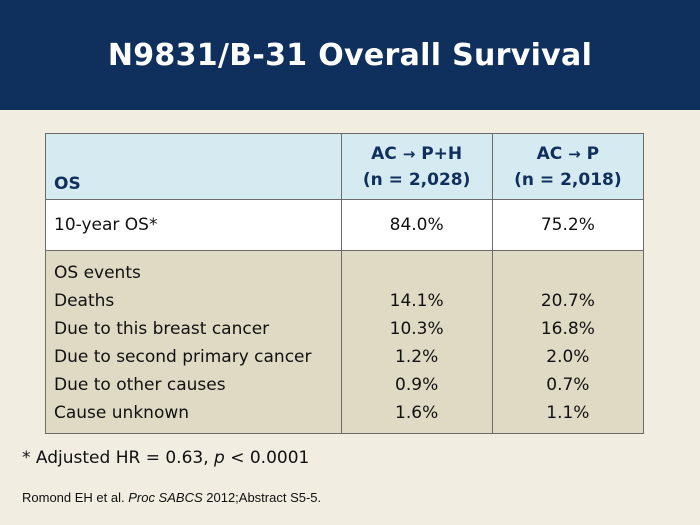  Describe the element at coordinates (416, 166) in the screenshot. I see `header-arm-1: AC → P+H (n = 2,028)` at that location.